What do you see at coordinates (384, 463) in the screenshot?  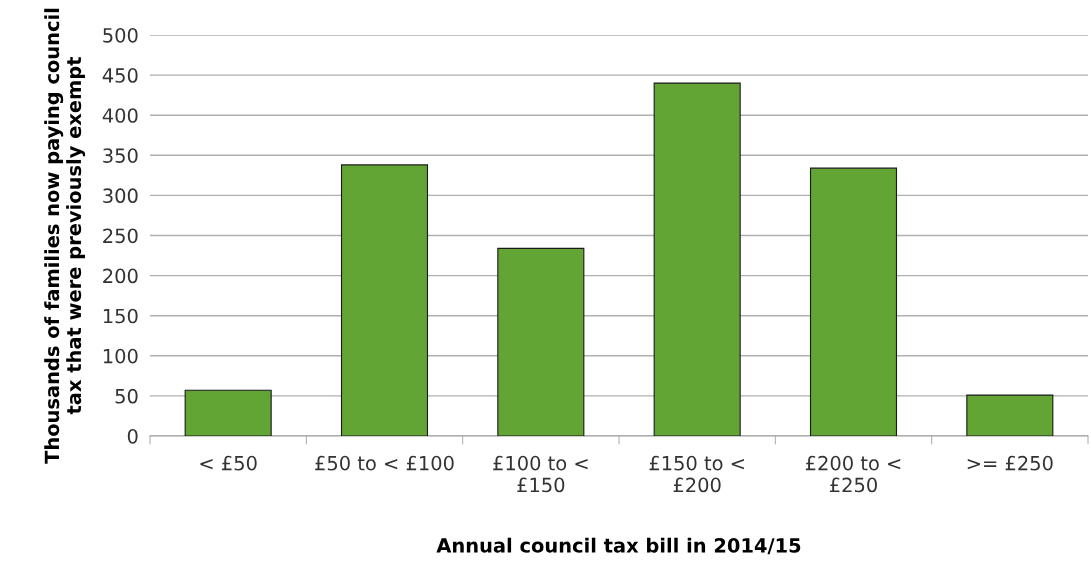 I see `x-tick-label: £50 to < £100` at bounding box center [384, 463].